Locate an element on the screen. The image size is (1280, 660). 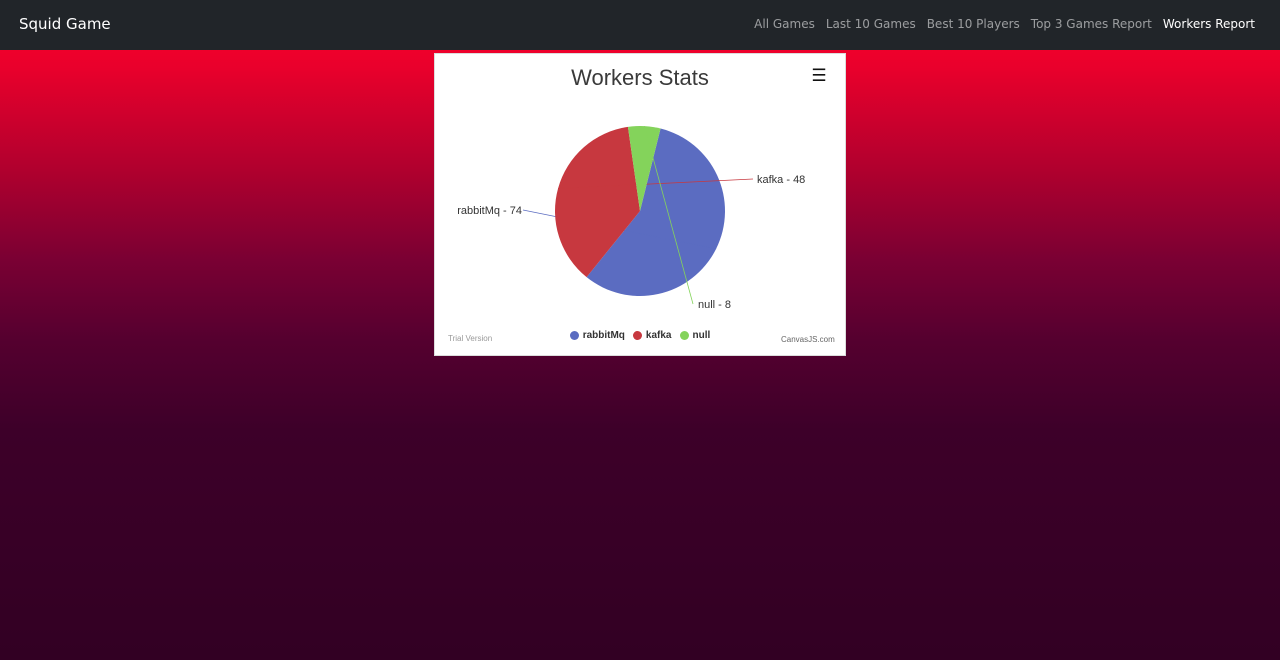
chart-title: Workers Stats is located at coordinates (640, 77).